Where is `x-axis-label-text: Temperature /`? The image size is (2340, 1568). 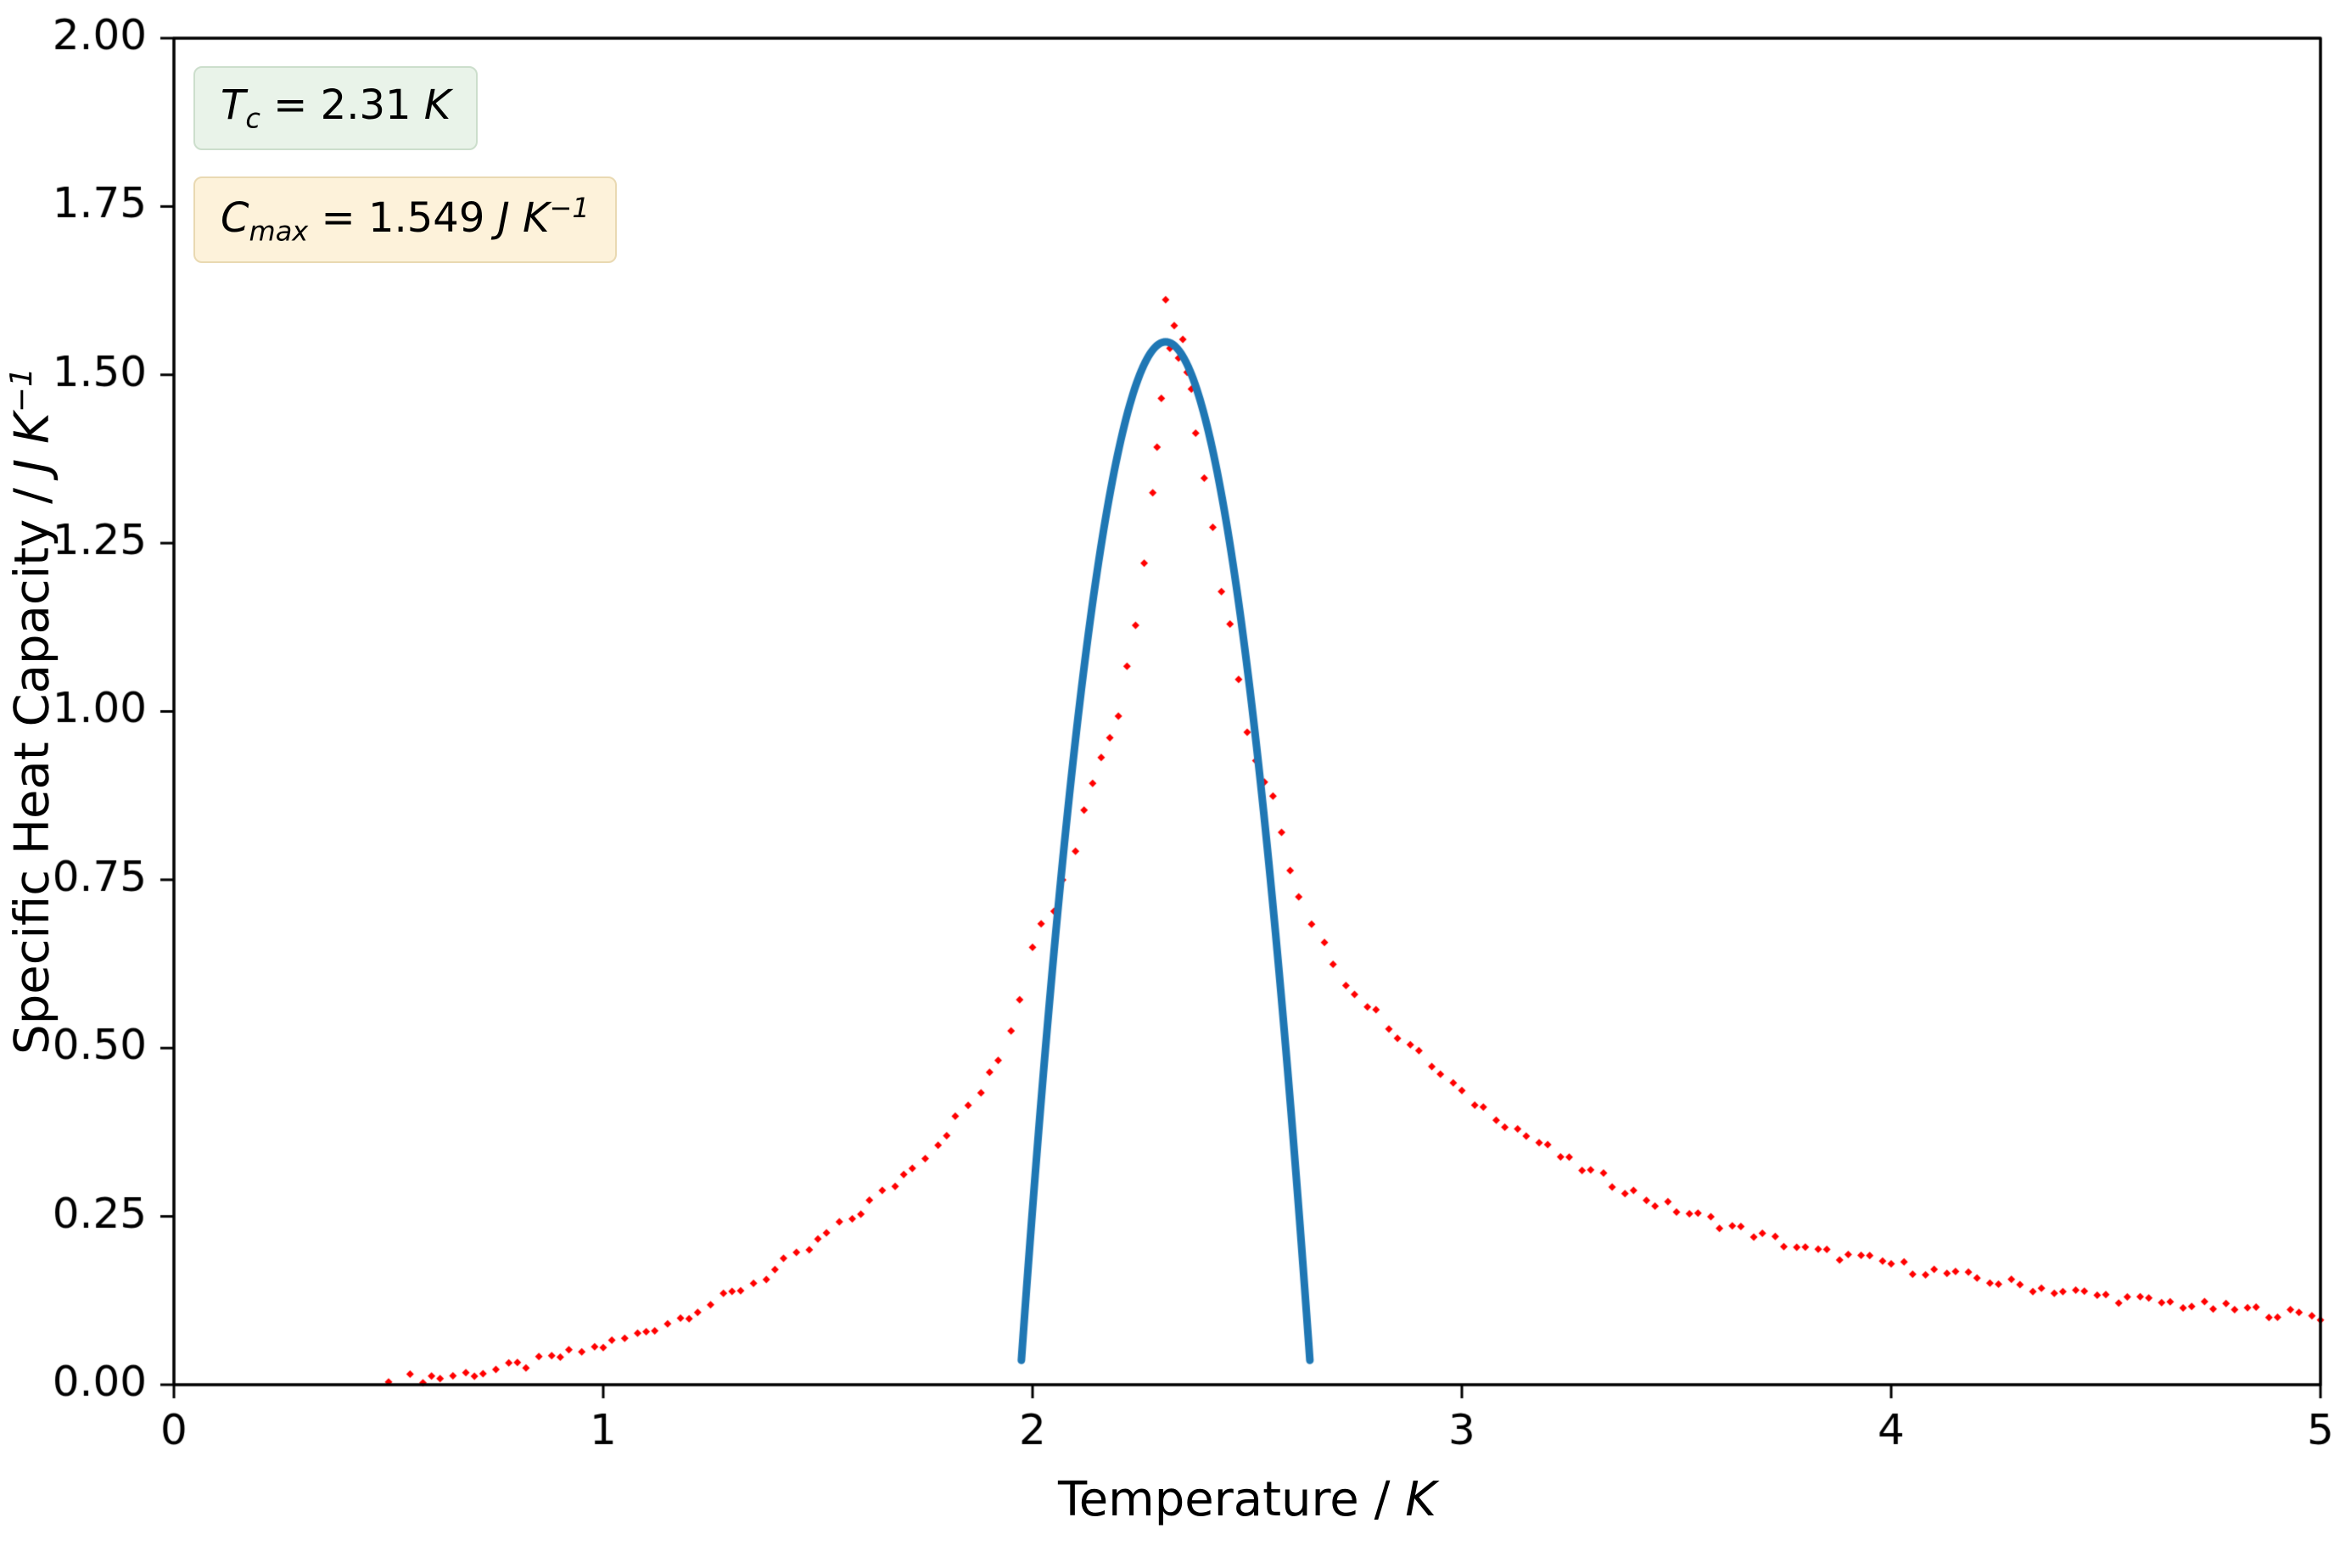
x-axis-label-text: Temperature / is located at coordinates (1232, 1499).